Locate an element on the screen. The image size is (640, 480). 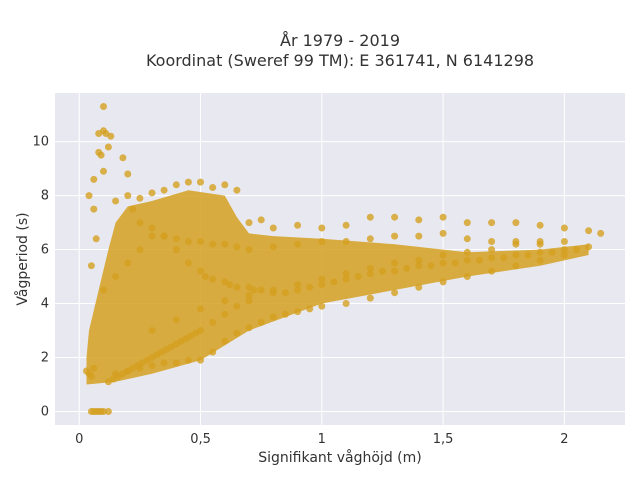
y-tick-labels: 0 2 4 6 8 10 is located at coordinates (40, 277).